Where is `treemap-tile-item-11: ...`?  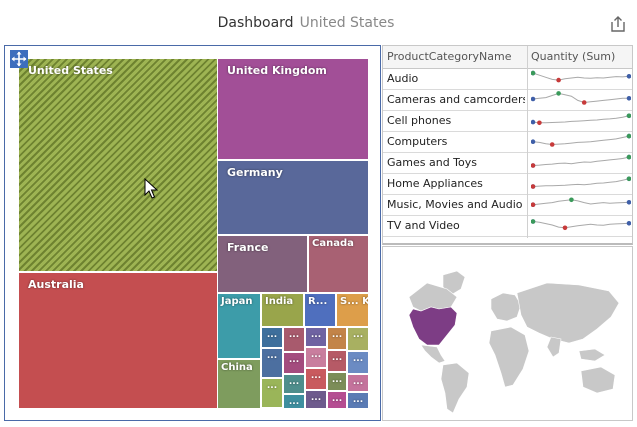 treemap-tile-item-11: ... is located at coordinates (272, 337).